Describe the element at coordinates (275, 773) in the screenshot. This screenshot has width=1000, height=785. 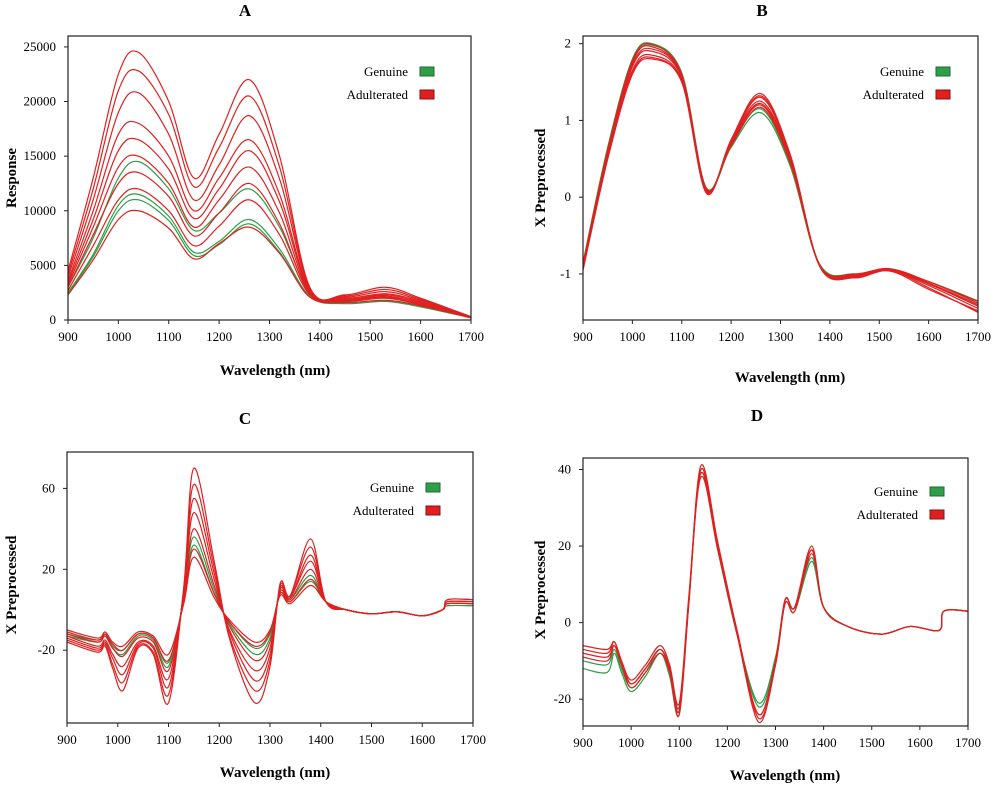
I see `panel-c-xlabel: Wavelength (nm)` at that location.